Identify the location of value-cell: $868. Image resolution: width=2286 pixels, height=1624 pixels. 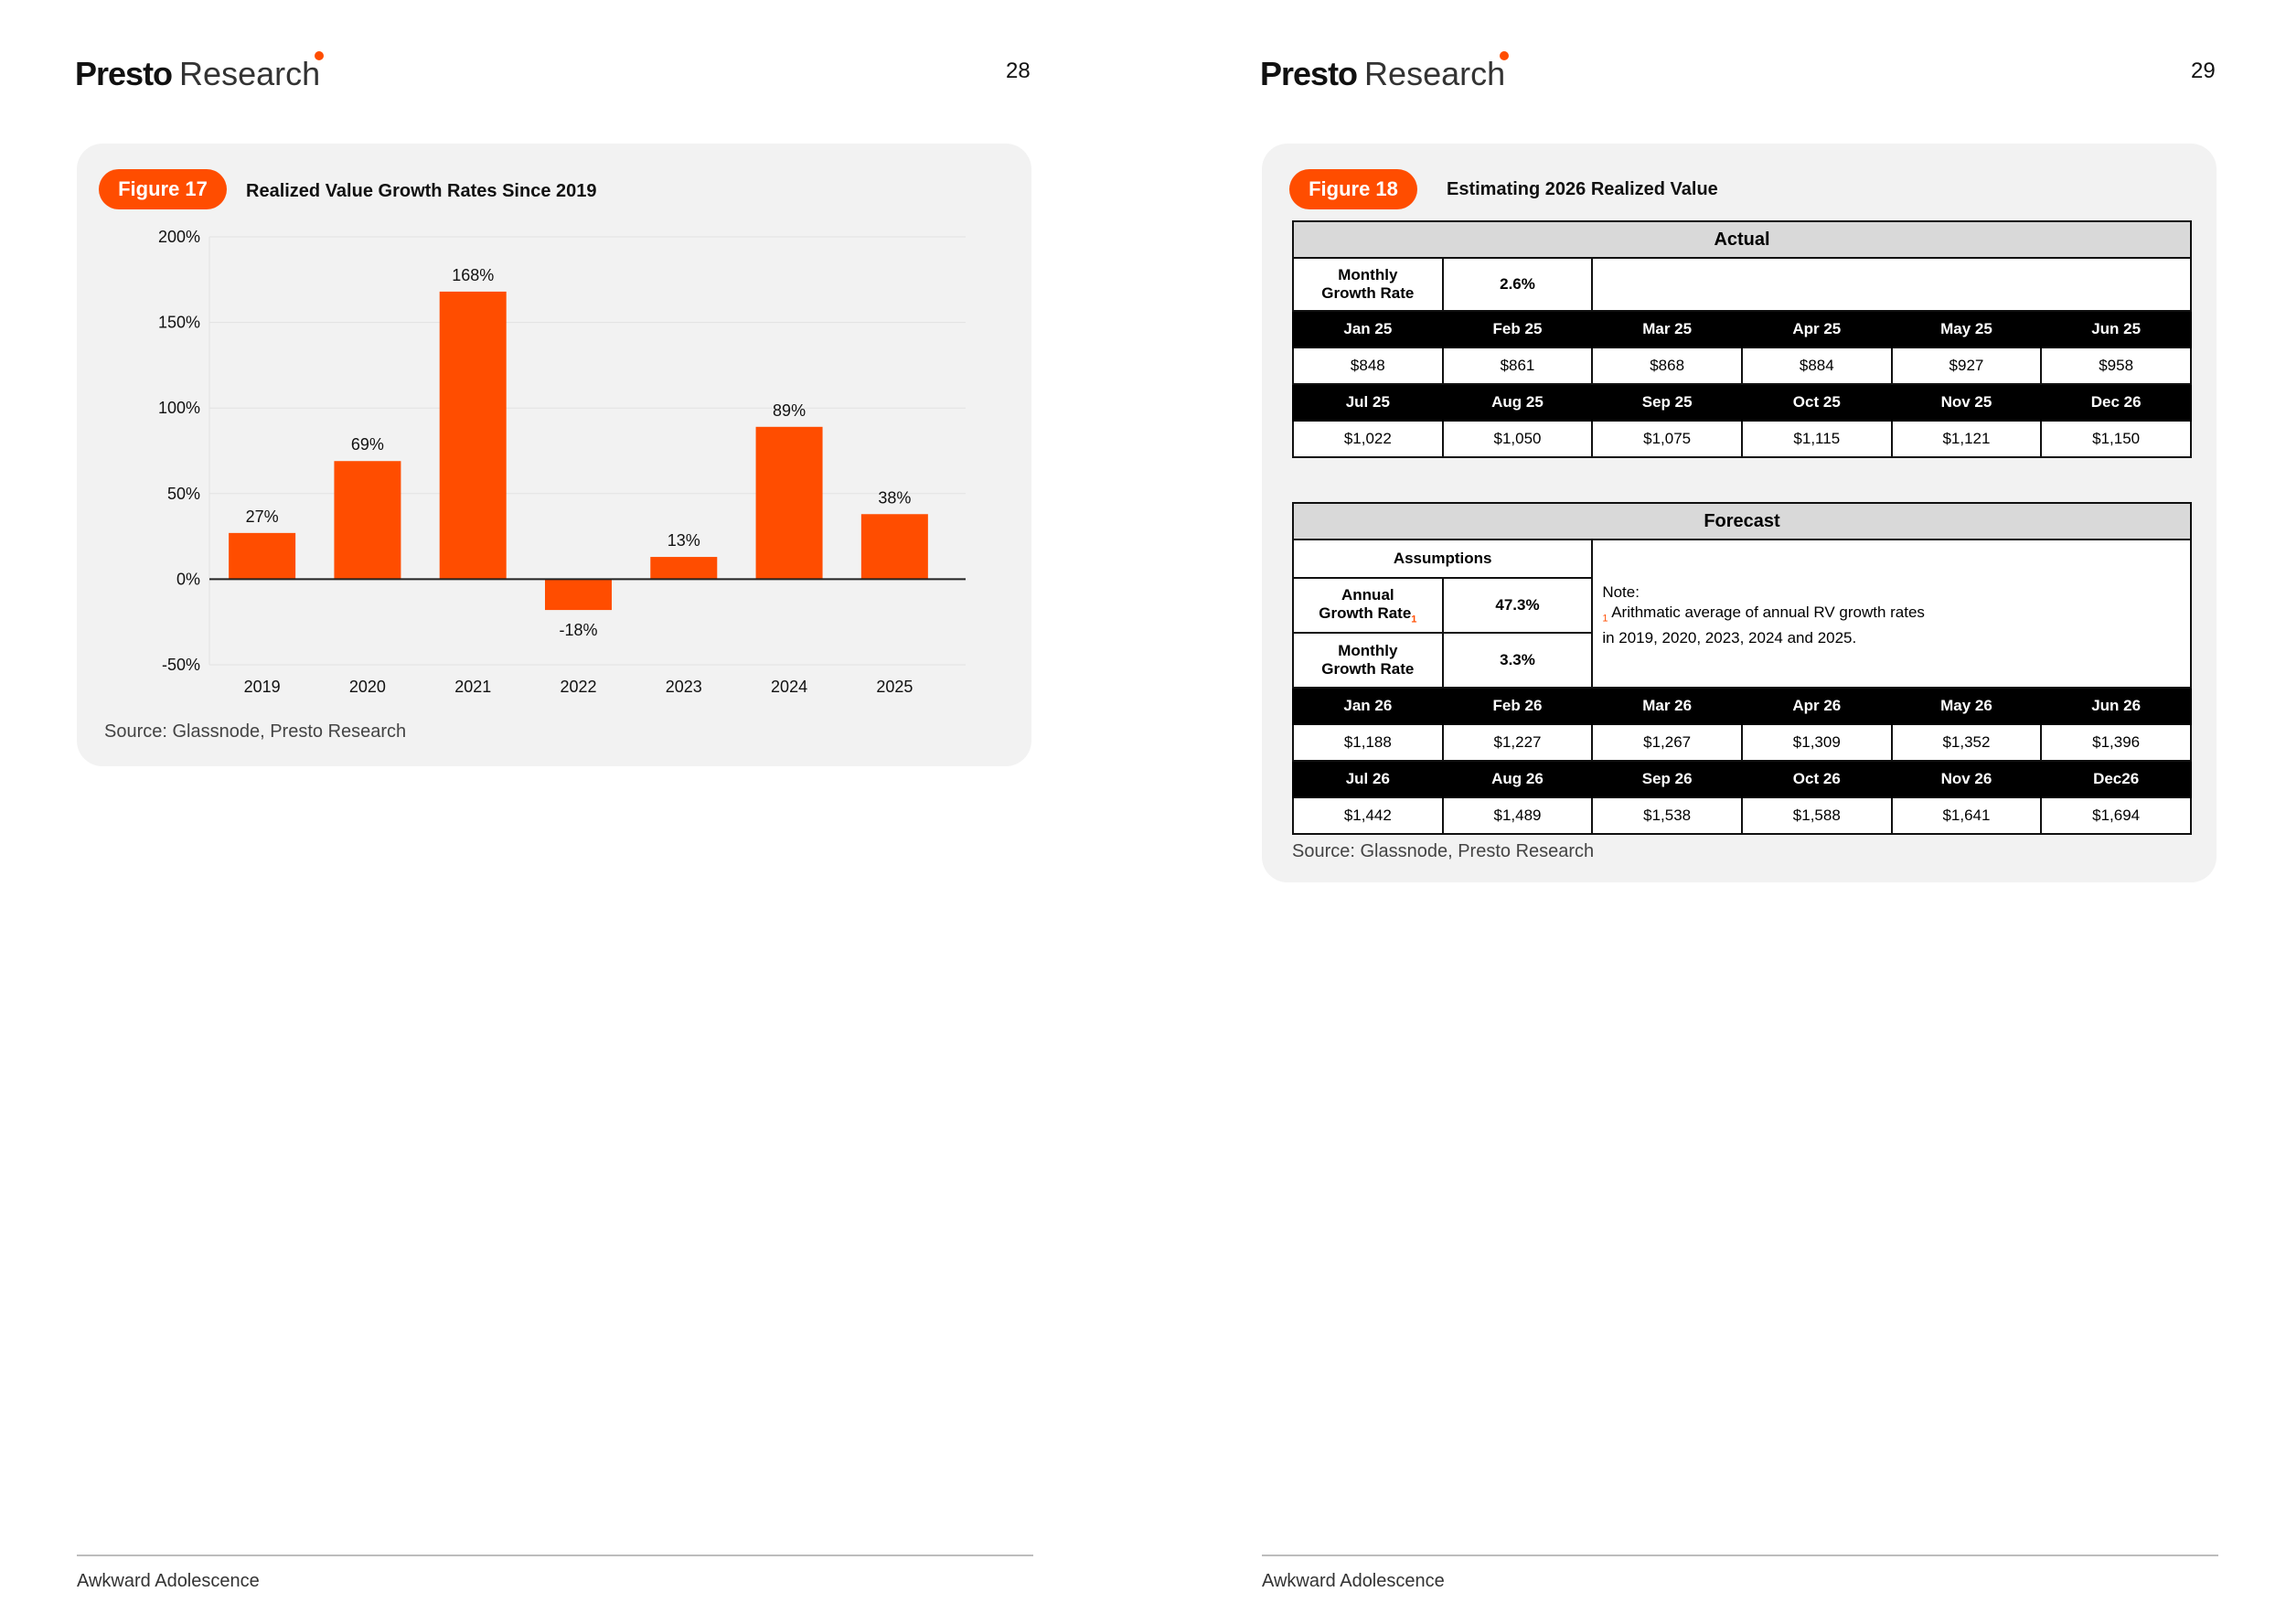
(1667, 366).